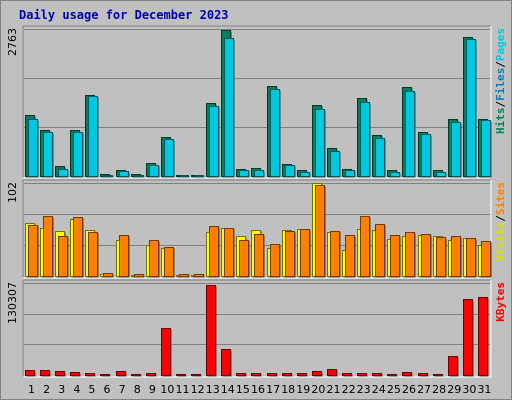 The width and height of the screenshot is (512, 400). What do you see at coordinates (273, 389) in the screenshot?
I see `day-label-17: 17` at bounding box center [273, 389].